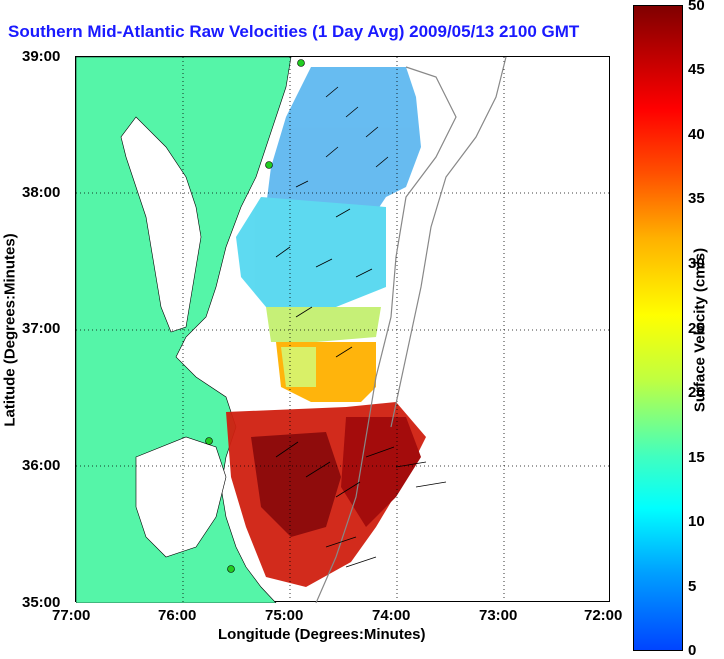 This screenshot has width=724, height=659. I want to click on x-tick: 75:00, so click(284, 615).